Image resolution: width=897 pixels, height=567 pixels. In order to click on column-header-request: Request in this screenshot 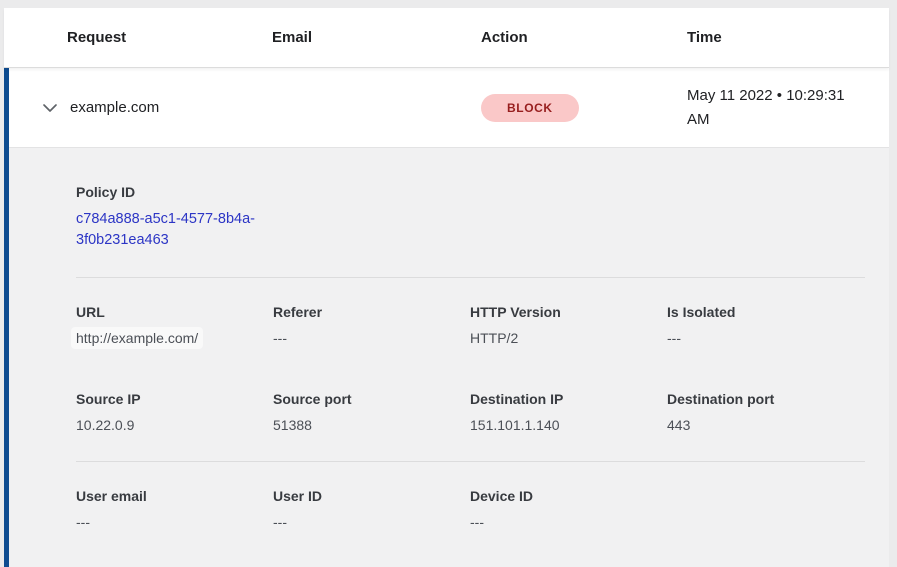, I will do `click(97, 37)`.